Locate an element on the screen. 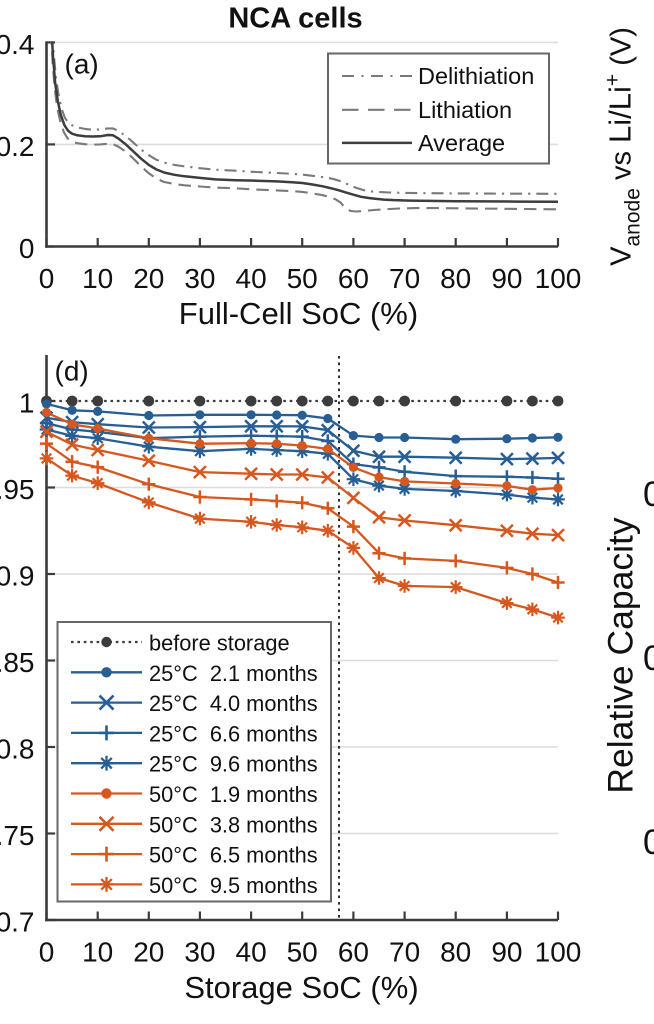  svg-text: Lithiation is located at coordinates (465, 110).